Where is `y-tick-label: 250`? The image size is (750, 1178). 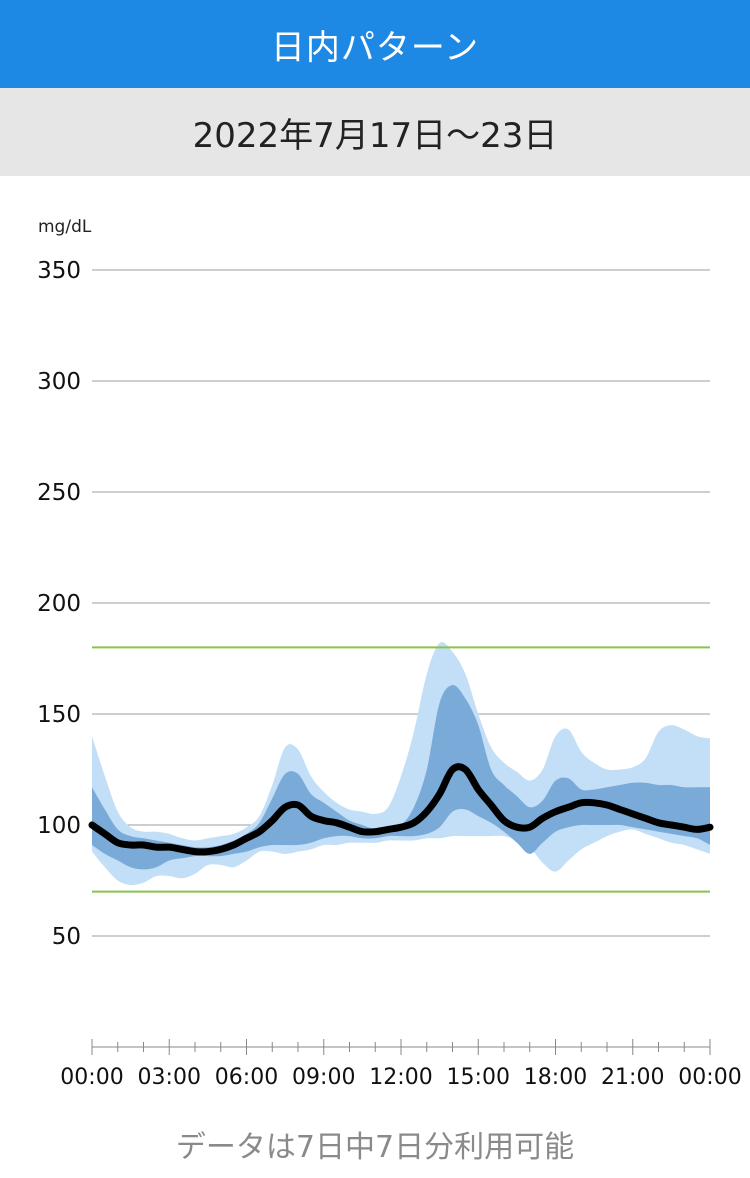
y-tick-label: 250 is located at coordinates (59, 493).